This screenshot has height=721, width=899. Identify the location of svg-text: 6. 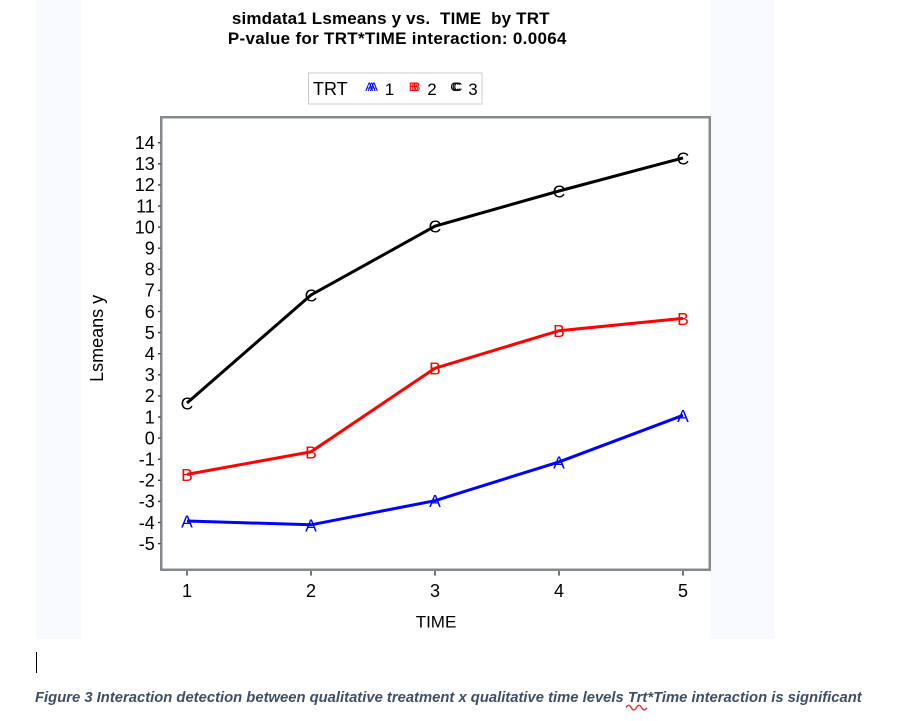
(150, 312).